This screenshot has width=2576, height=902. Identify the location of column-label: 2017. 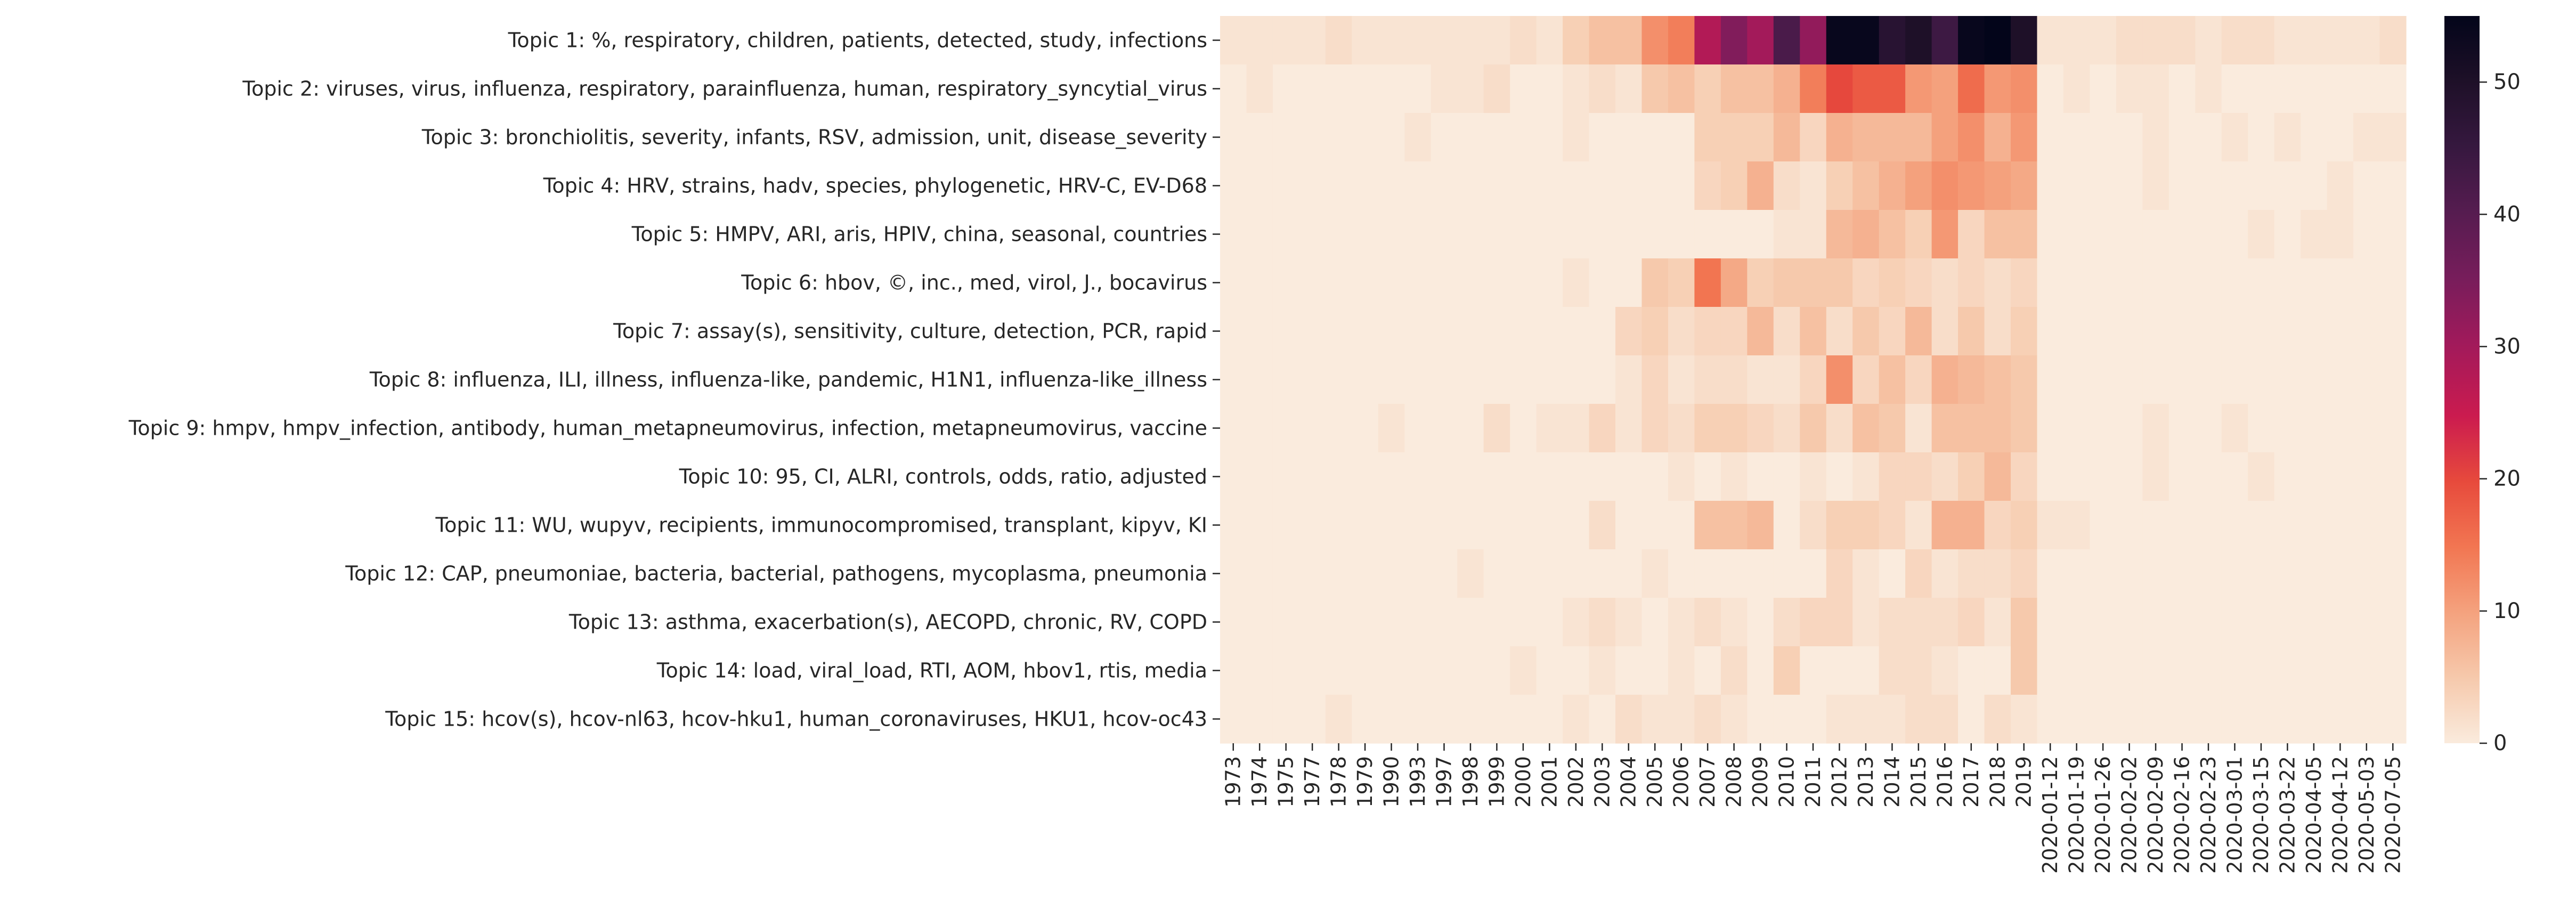
(1971, 782).